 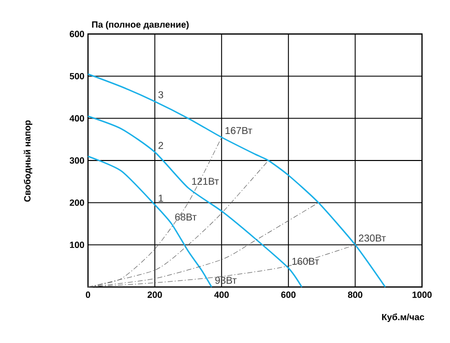 What do you see at coordinates (77, 34) in the screenshot?
I see `y-tick-label: 600` at bounding box center [77, 34].